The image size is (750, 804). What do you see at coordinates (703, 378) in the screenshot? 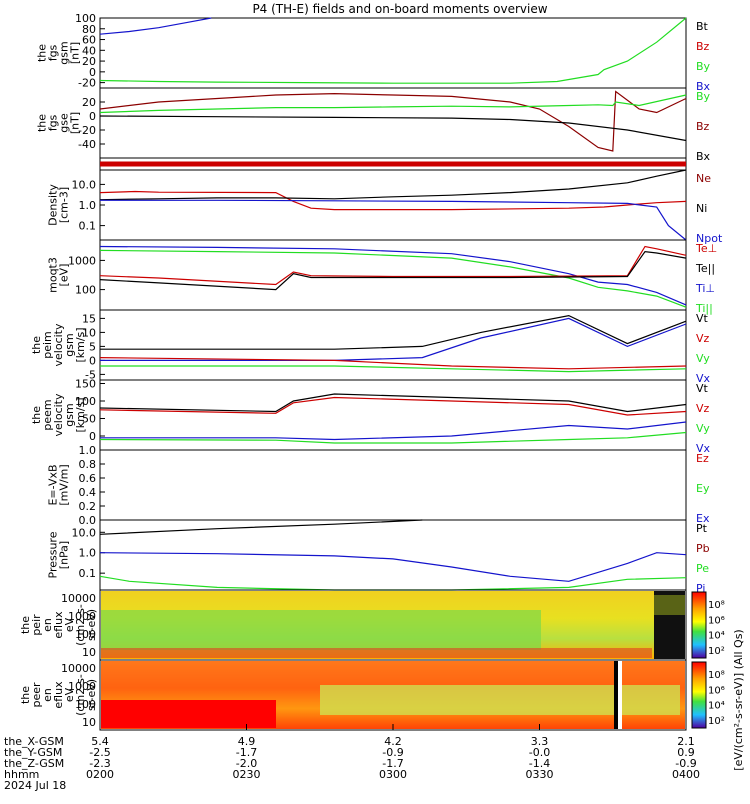
I see `legend-vx: Vx` at bounding box center [703, 378].